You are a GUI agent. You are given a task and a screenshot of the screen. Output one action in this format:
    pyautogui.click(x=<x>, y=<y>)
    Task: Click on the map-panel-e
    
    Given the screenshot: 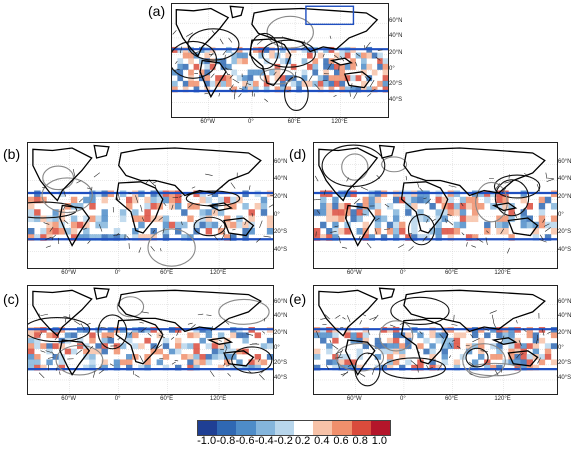 What is the action you would take?
    pyautogui.click(x=435, y=340)
    